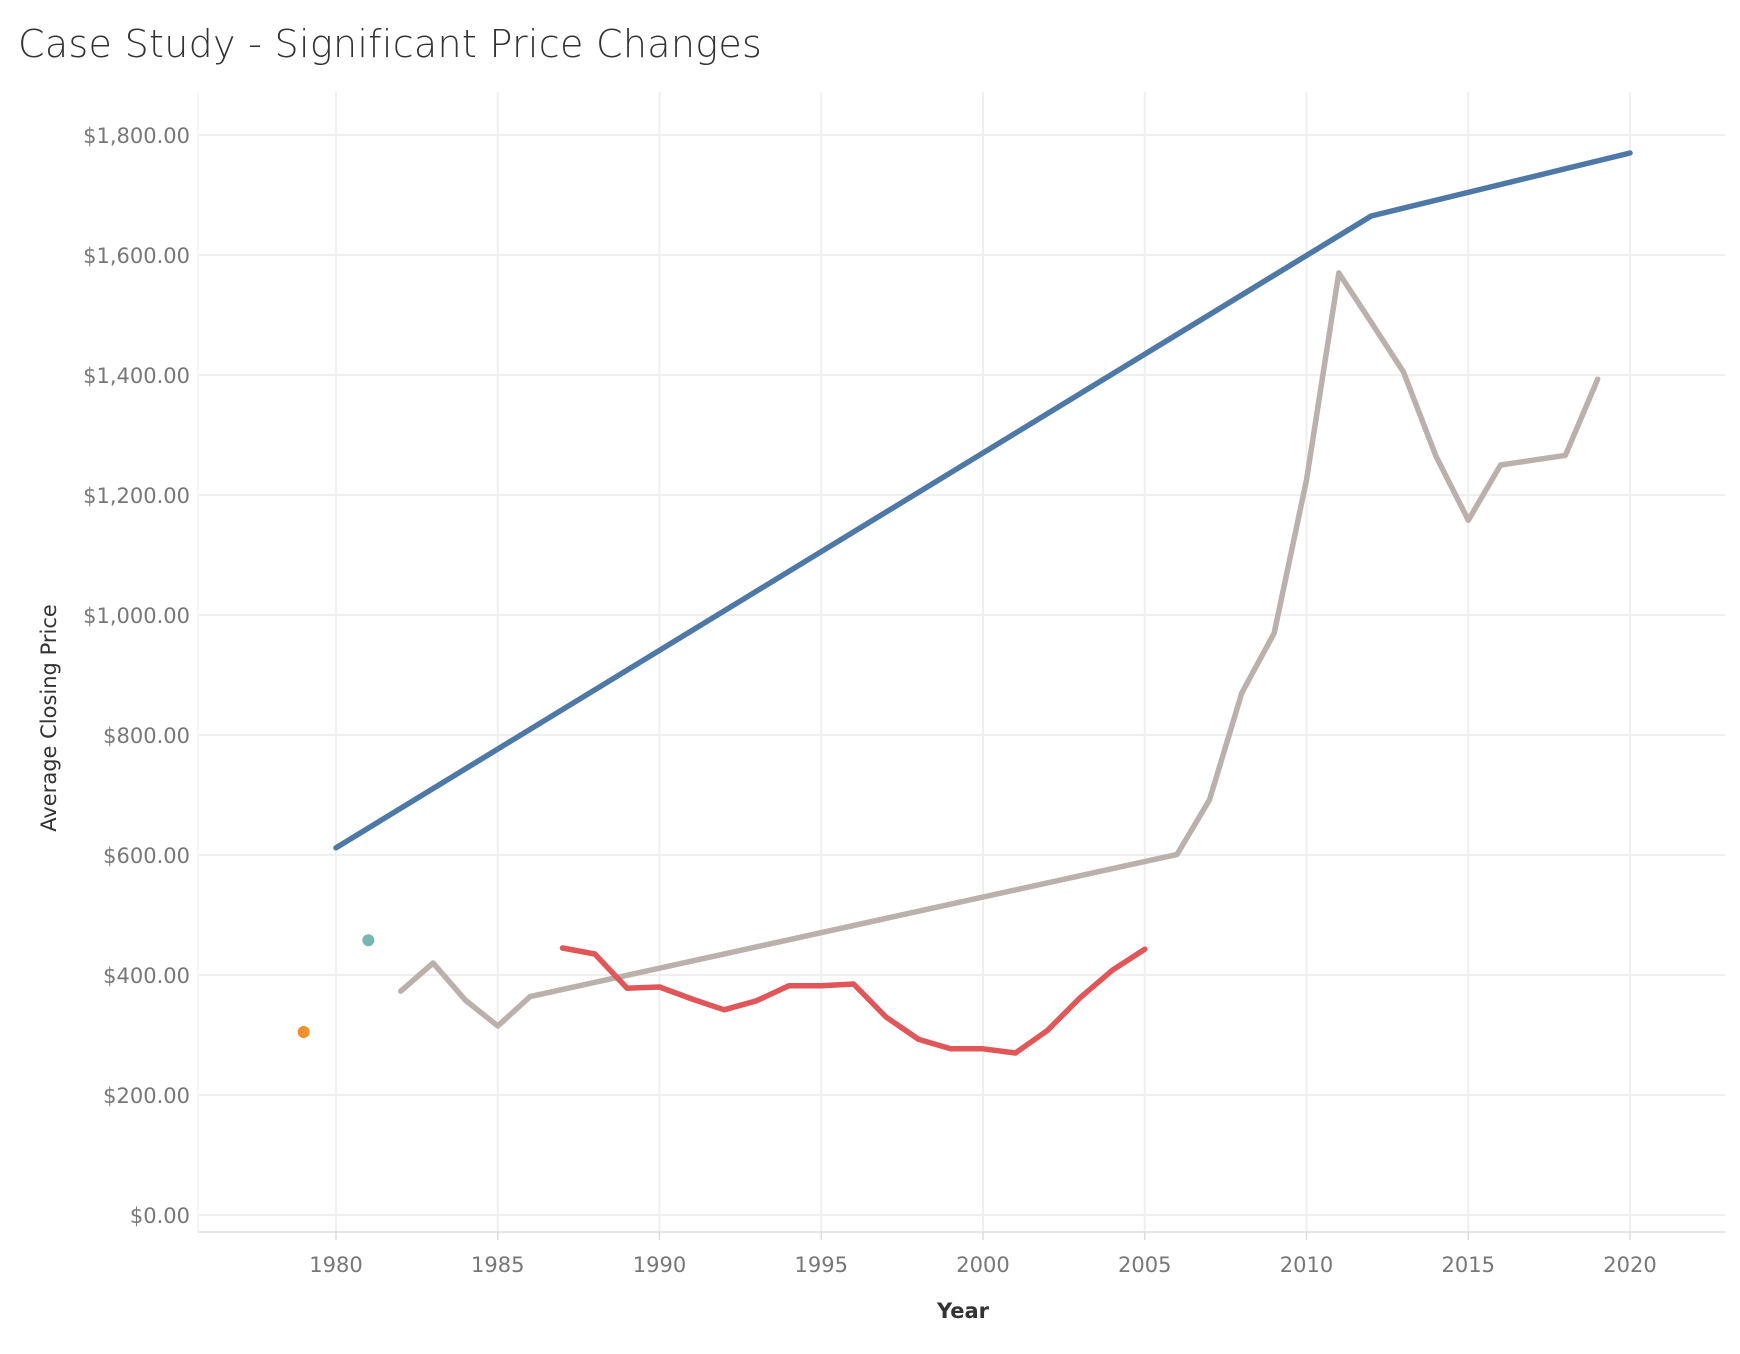  Describe the element at coordinates (963, 1311) in the screenshot. I see `x-axis-title: Year` at that location.